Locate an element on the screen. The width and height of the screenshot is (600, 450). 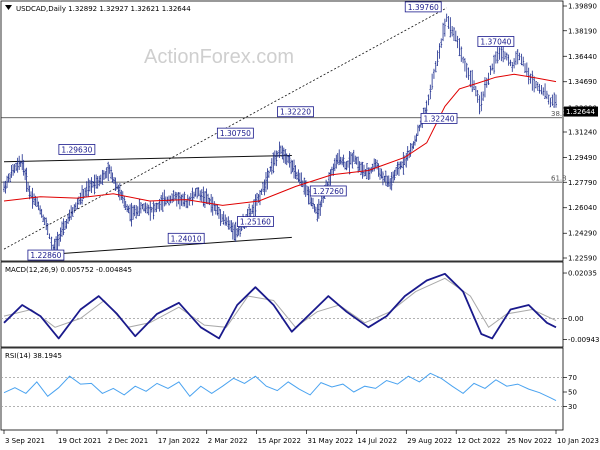
rsi-title: RSI(14) 38.1945 is located at coordinates (33, 356).